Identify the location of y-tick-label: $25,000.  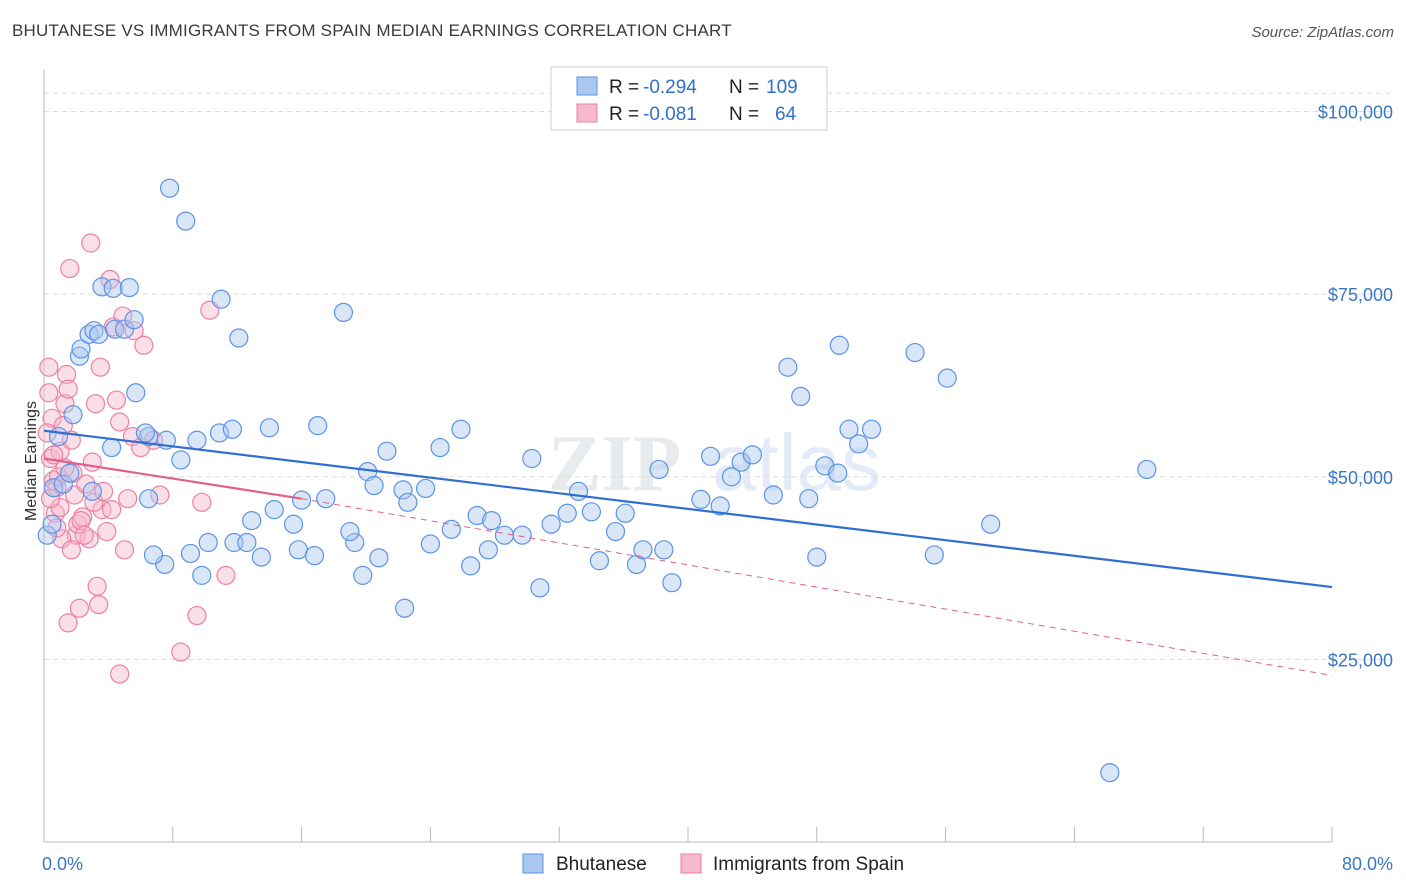
(1360, 660).